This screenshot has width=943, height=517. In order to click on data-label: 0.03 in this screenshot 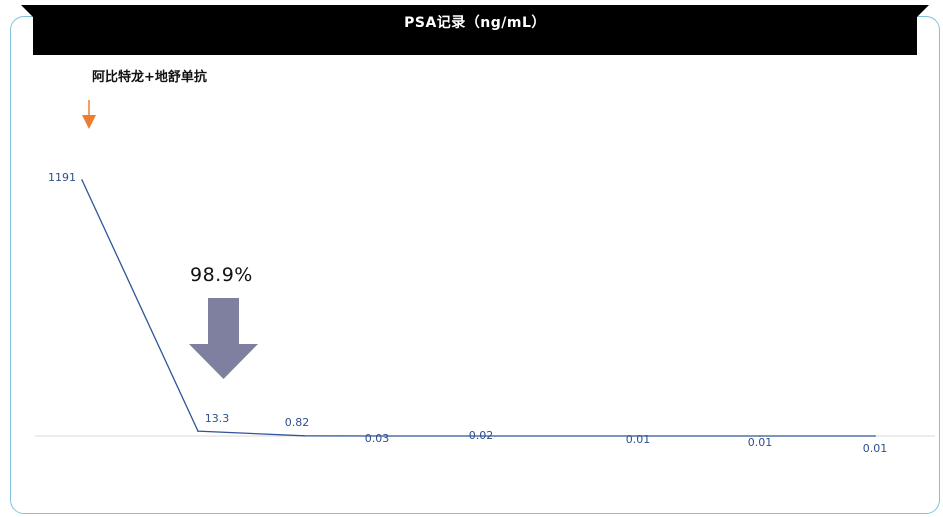, I will do `click(377, 438)`.